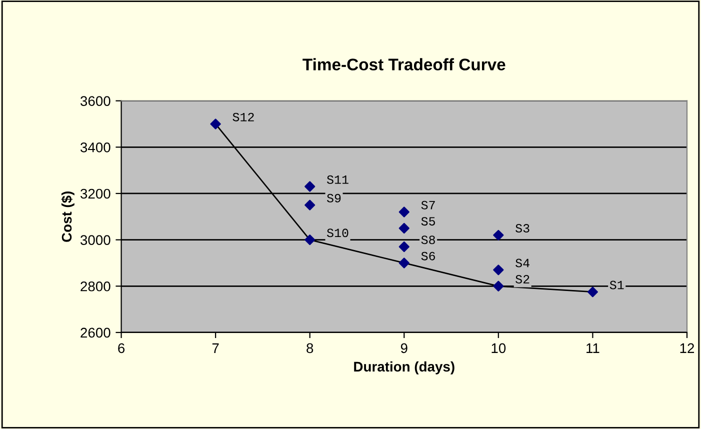  What do you see at coordinates (337, 233) in the screenshot?
I see `annotation: S10` at bounding box center [337, 233].